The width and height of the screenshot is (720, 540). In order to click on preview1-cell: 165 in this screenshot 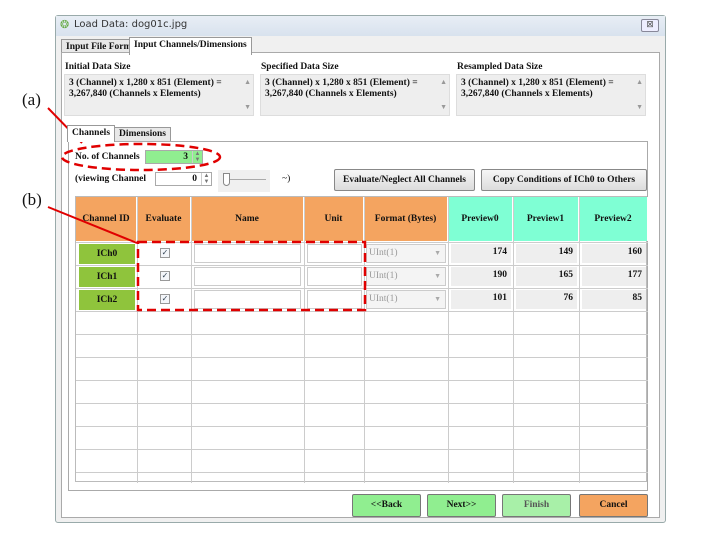, I will do `click(546, 276)`.